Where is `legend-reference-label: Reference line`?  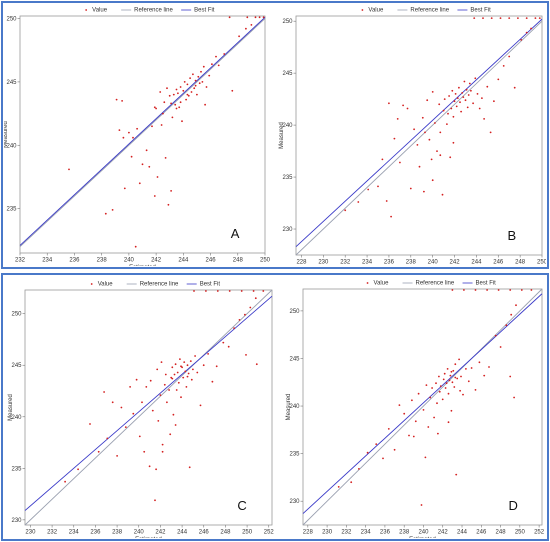 legend-reference-label: Reference line is located at coordinates (429, 11).